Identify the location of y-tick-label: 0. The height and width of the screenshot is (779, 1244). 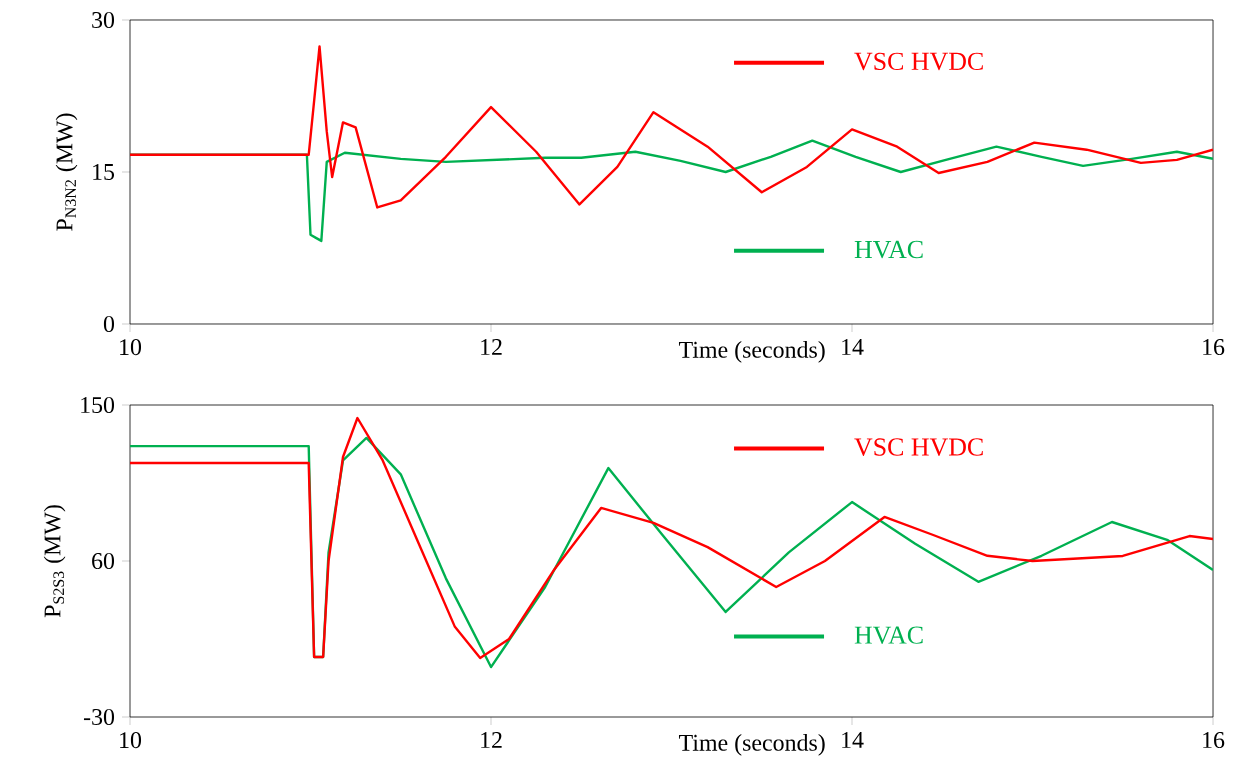
(109, 324).